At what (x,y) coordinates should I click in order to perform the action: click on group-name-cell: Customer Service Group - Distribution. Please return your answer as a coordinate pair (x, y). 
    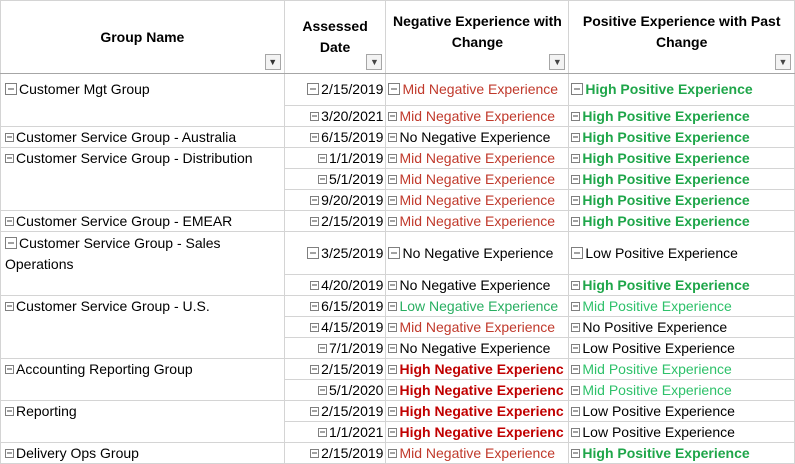
    Looking at the image, I should click on (142, 179).